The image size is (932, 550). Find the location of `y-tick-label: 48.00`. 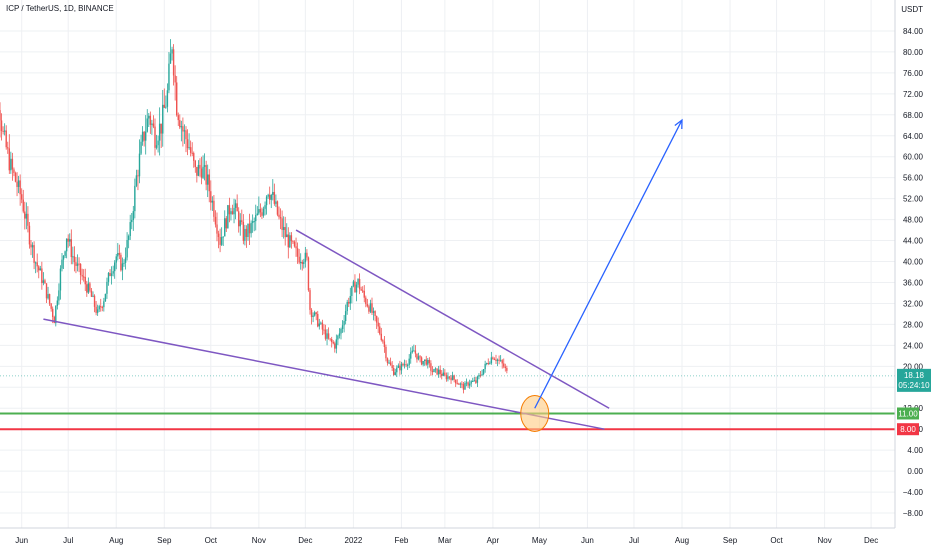

y-tick-label: 48.00 is located at coordinates (913, 220).